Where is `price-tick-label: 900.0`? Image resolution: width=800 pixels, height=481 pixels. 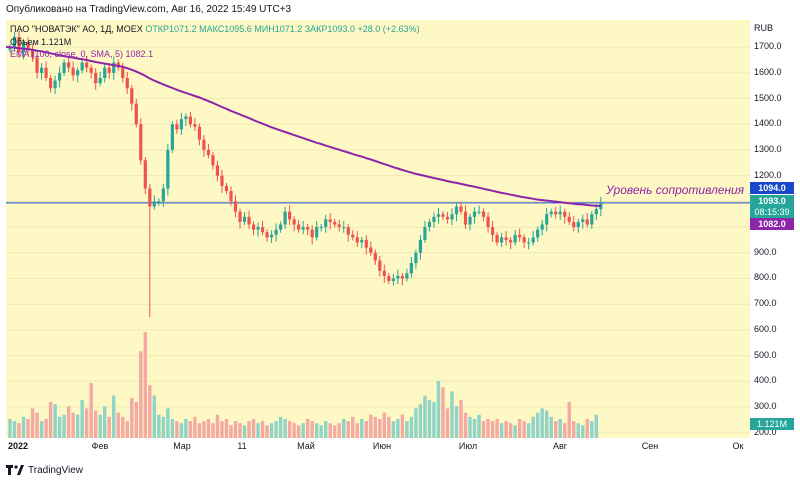 price-tick-label: 900.0 is located at coordinates (765, 251).